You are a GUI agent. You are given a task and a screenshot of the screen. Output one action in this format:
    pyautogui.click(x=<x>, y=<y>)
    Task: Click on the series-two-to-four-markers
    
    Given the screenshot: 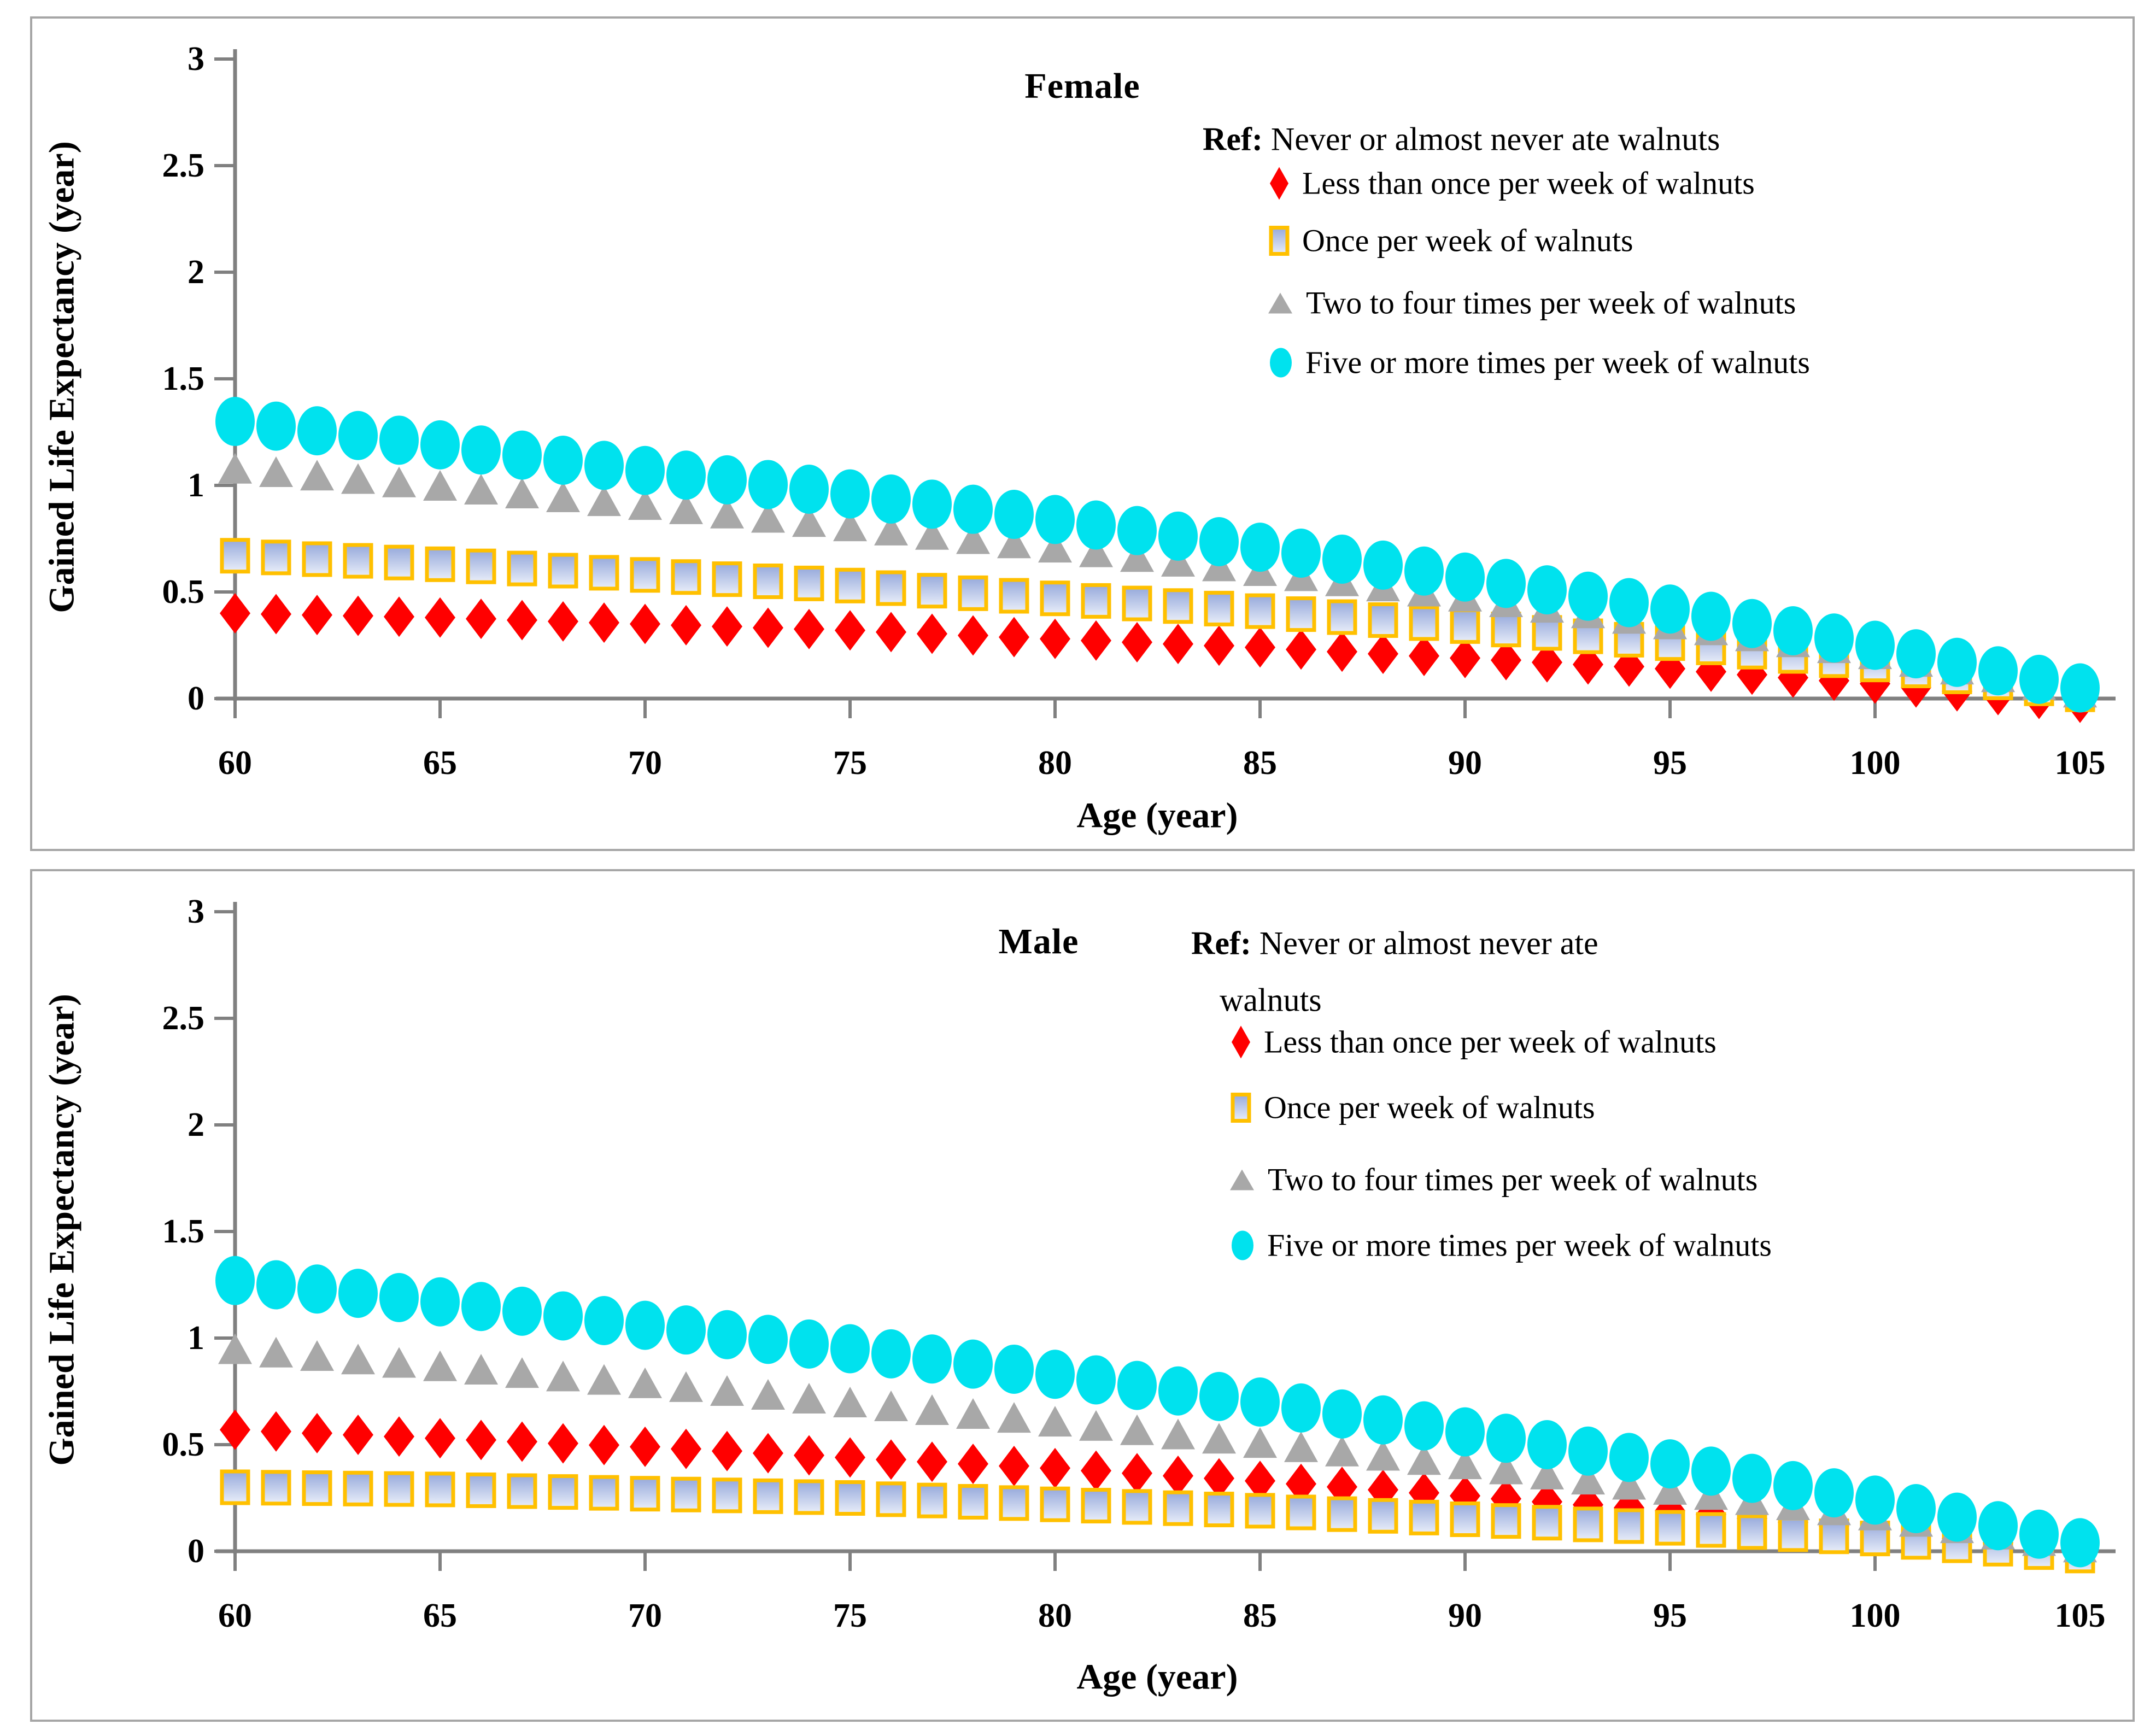 What is the action you would take?
    pyautogui.click(x=1157, y=1448)
    